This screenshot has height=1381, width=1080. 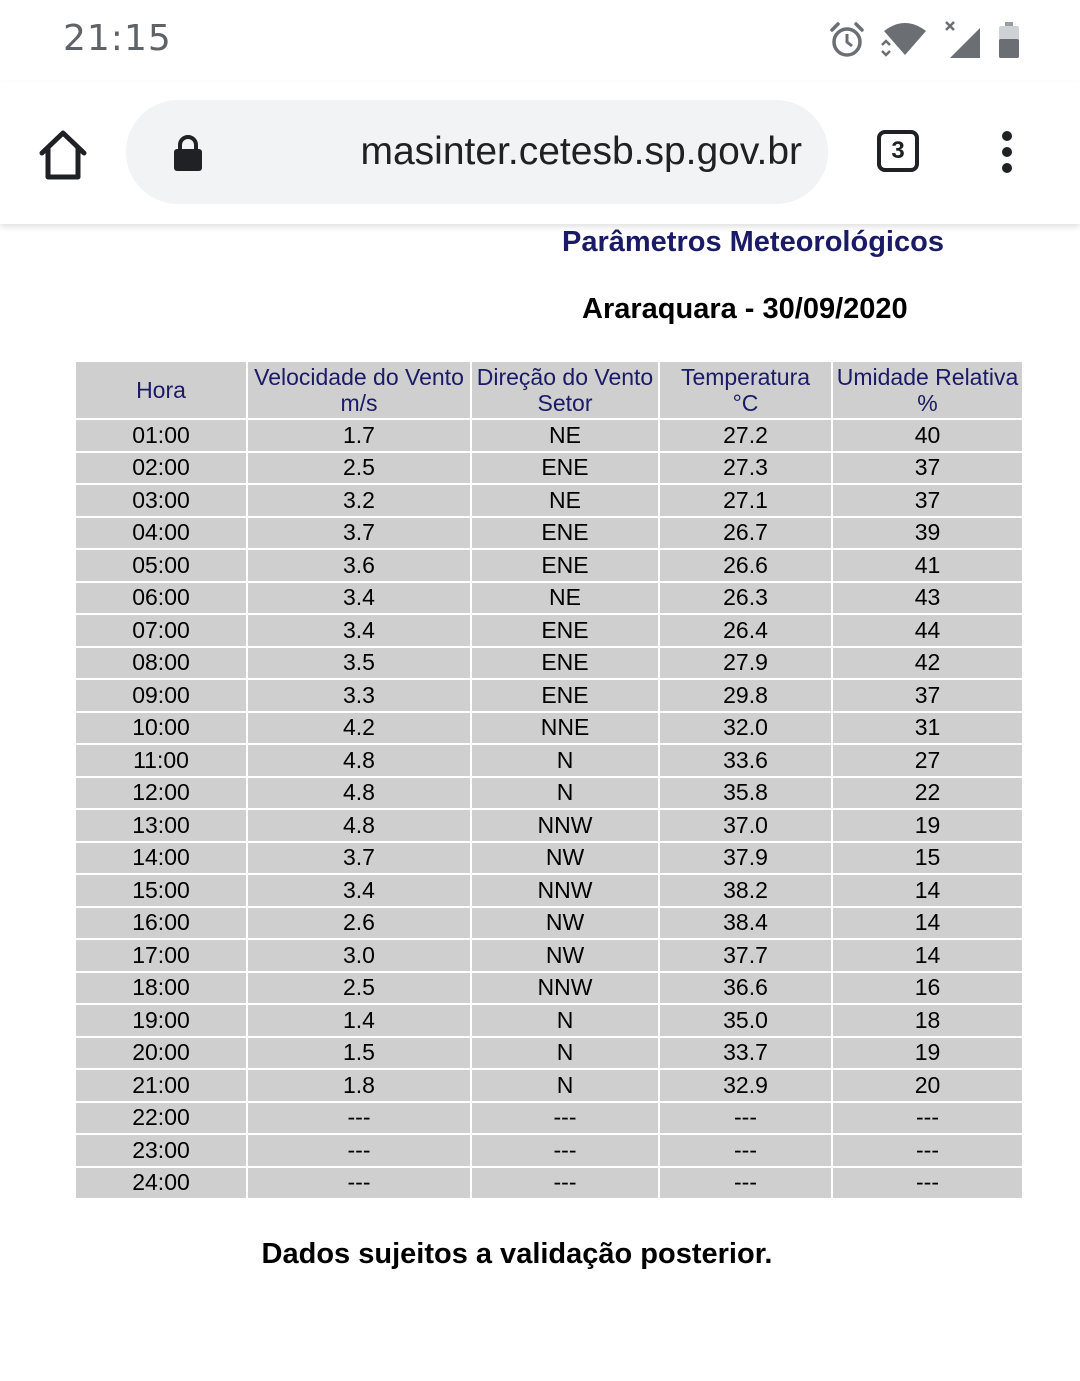 I want to click on table-row: 18:00 2.5 NNW 36.6 16, so click(x=549, y=987).